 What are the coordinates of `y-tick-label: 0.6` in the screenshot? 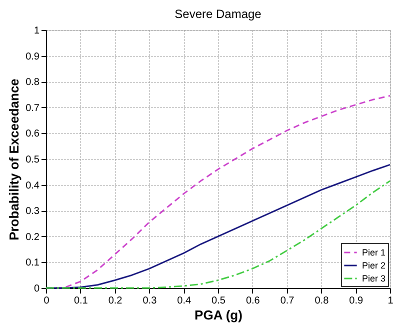 It's located at (33, 134).